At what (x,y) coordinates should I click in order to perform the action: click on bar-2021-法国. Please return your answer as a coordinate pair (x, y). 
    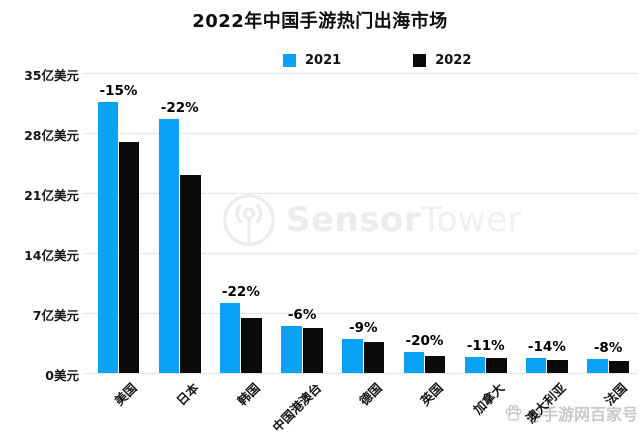
    Looking at the image, I should click on (597, 366).